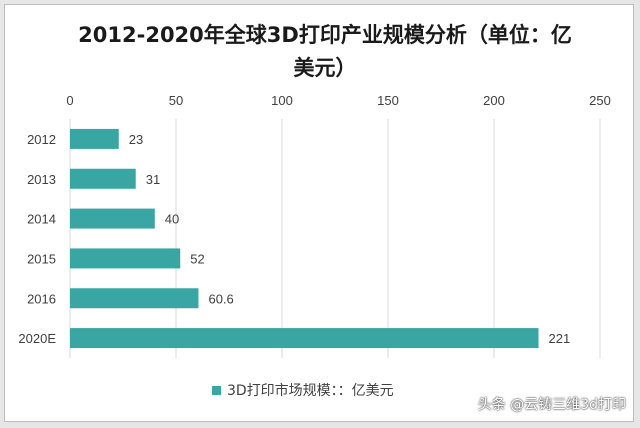  What do you see at coordinates (216, 390) in the screenshot?
I see `legend-swatch` at bounding box center [216, 390].